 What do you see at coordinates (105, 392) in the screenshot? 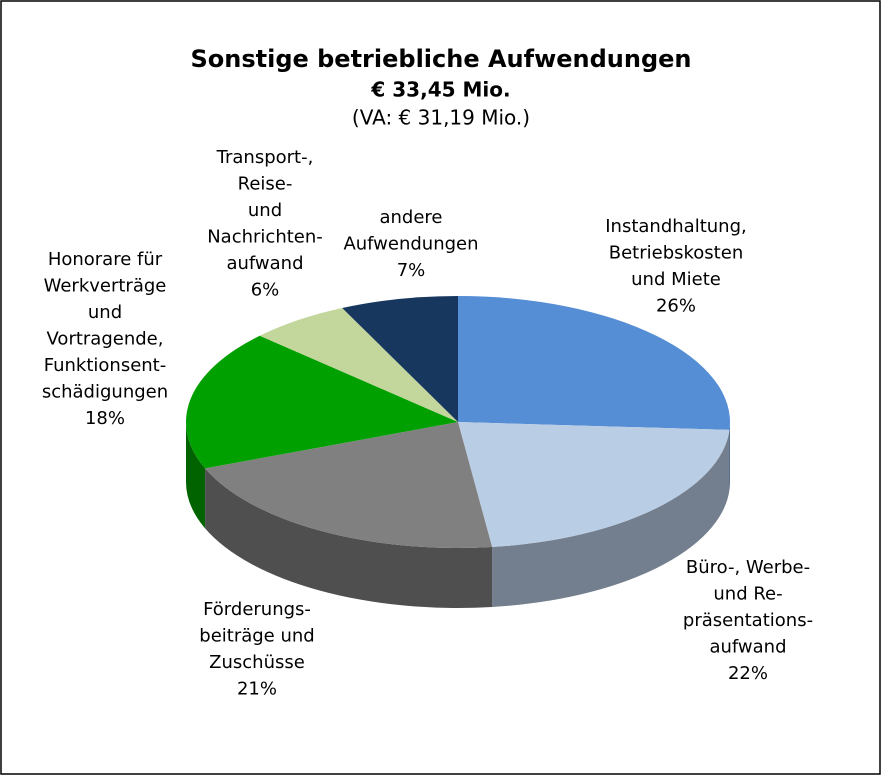
I see `slice-label: schädigungen` at bounding box center [105, 392].